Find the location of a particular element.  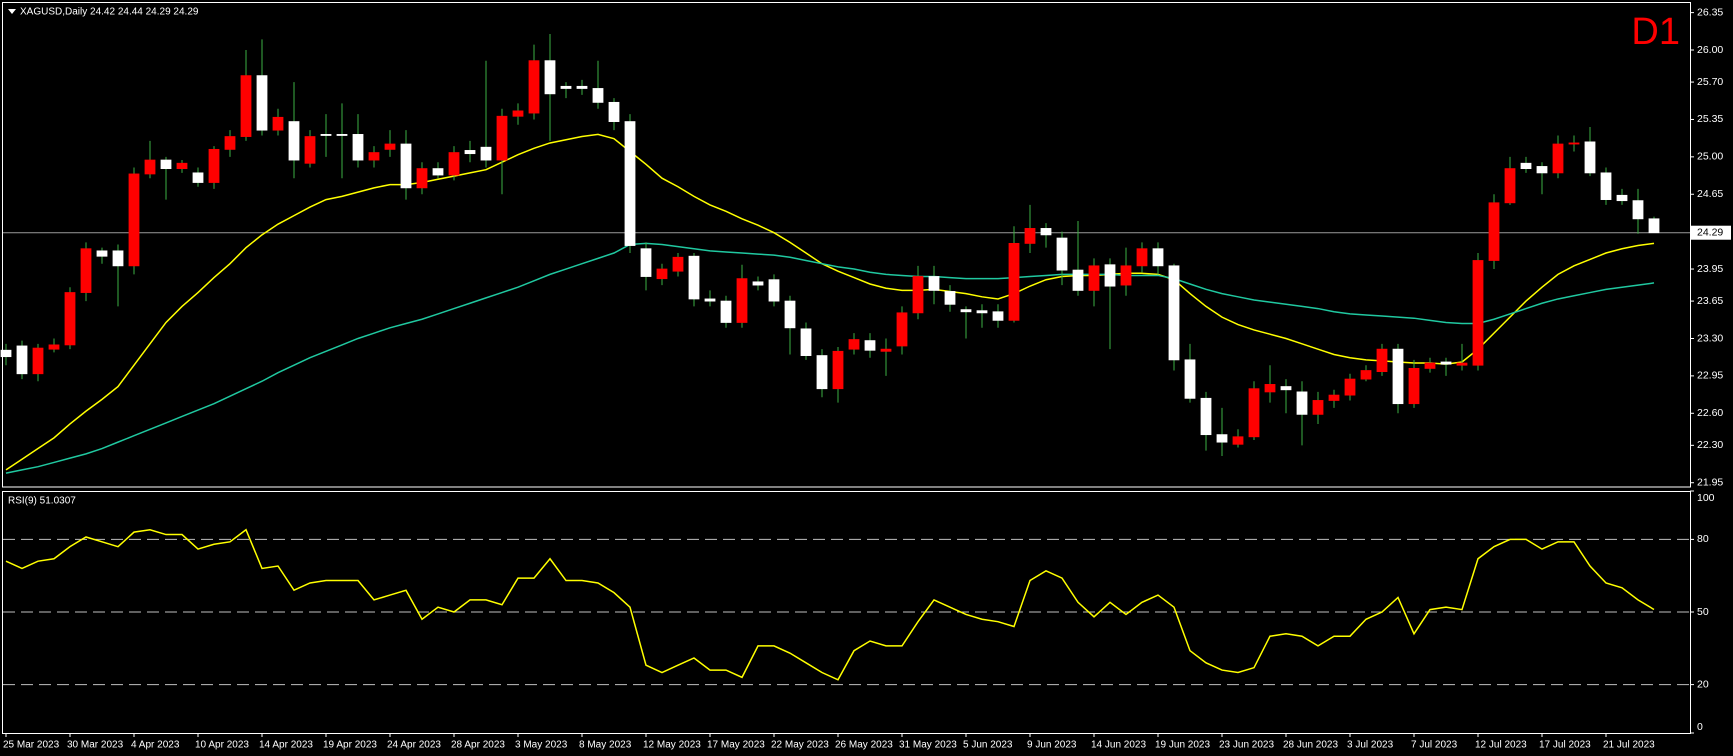

y-tick-label: 25.70 is located at coordinates (1710, 82).